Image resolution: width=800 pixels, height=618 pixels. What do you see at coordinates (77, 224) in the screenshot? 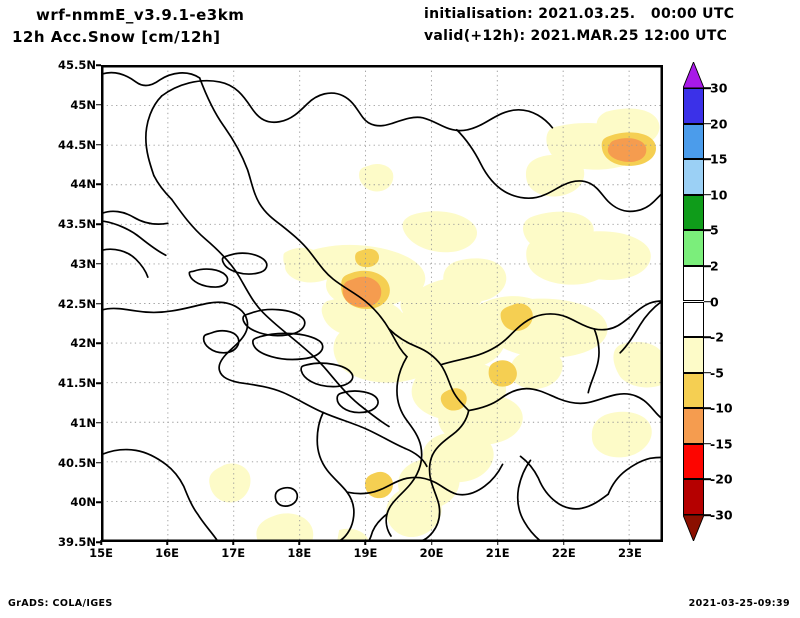
I see `latitude-tick-label: 43.5N` at bounding box center [77, 224].